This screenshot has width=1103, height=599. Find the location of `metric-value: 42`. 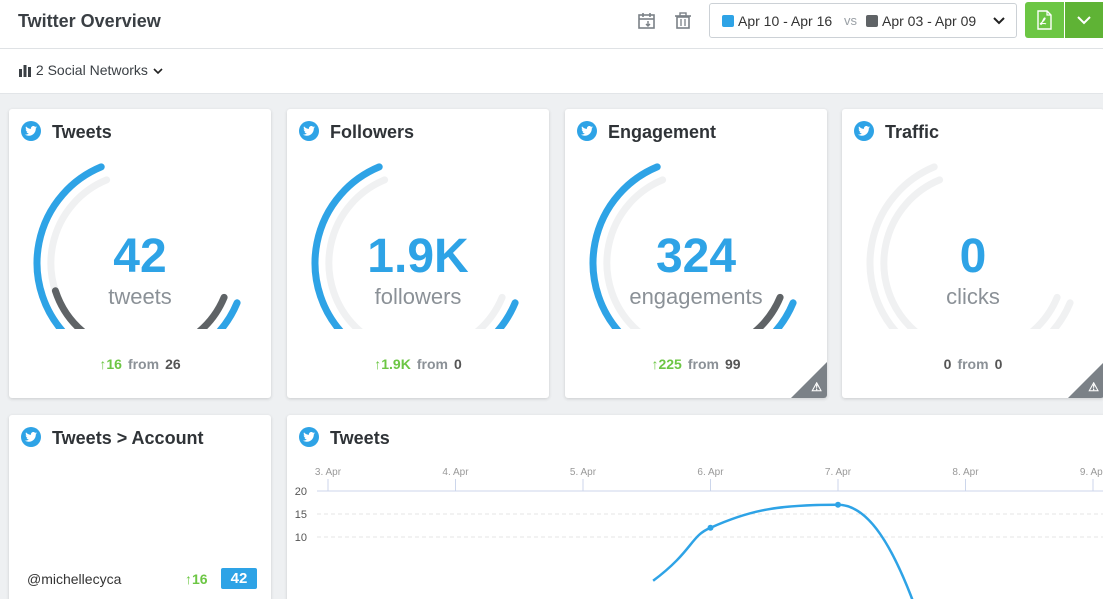

metric-value: 42 is located at coordinates (140, 256).